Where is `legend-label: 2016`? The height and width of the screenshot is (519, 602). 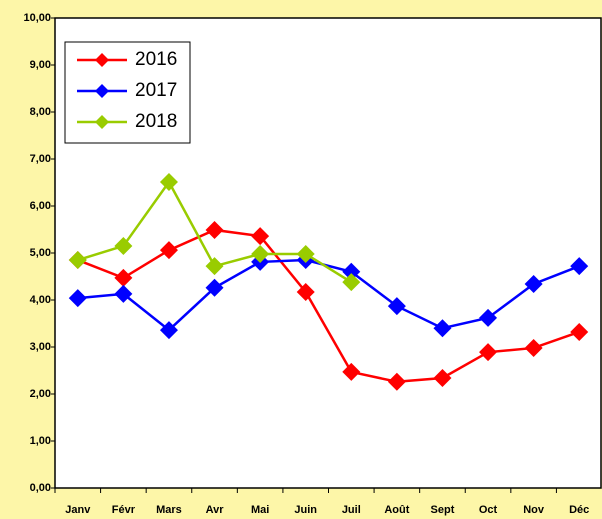 legend-label: 2016 is located at coordinates (156, 59).